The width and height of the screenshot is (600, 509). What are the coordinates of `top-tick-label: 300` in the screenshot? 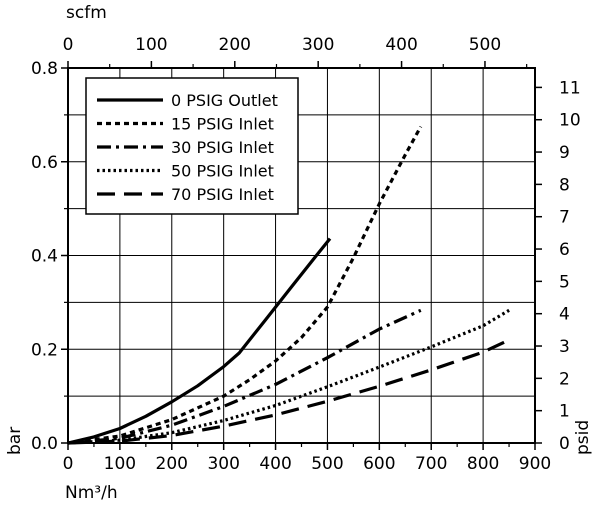 It's located at (318, 45).